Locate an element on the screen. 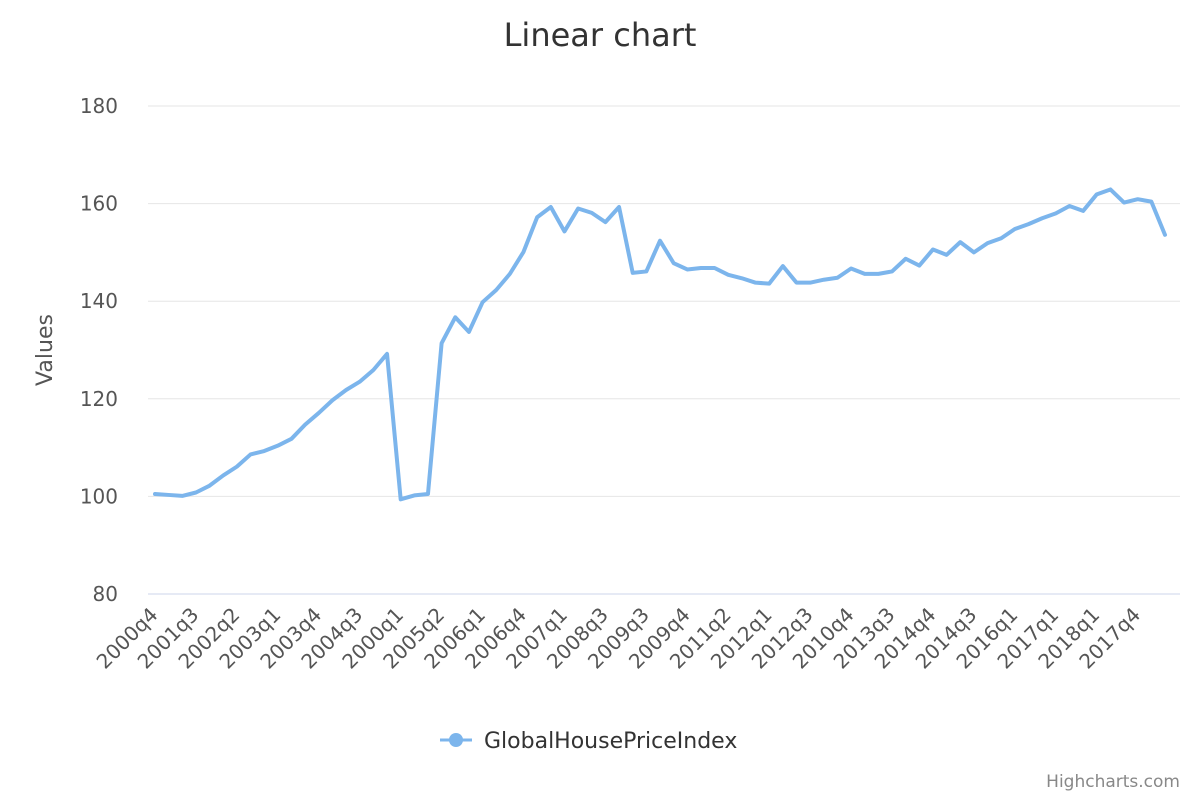 The height and width of the screenshot is (800, 1200). y-tick-label: 100 is located at coordinates (99, 496).